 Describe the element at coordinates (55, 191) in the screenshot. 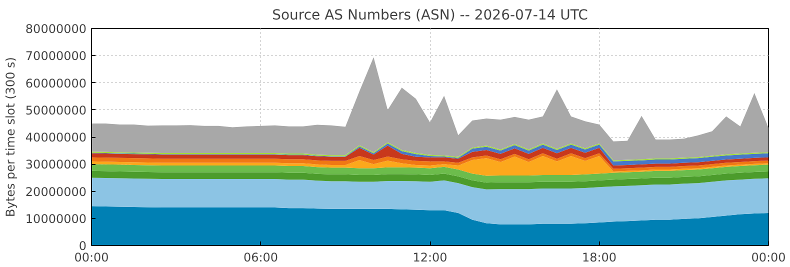

I see `y-tick-label: 20000000` at that location.